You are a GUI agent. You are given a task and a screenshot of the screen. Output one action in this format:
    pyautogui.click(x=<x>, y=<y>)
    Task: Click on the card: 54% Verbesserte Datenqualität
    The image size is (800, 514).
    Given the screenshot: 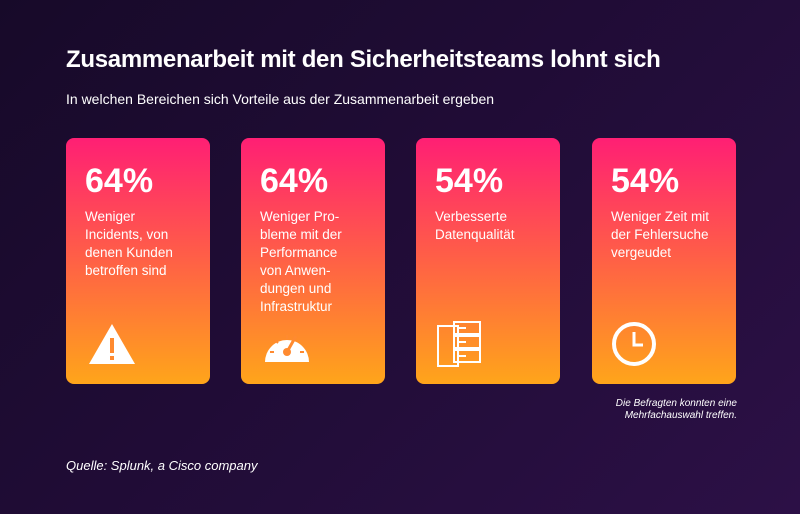 What is the action you would take?
    pyautogui.click(x=488, y=261)
    